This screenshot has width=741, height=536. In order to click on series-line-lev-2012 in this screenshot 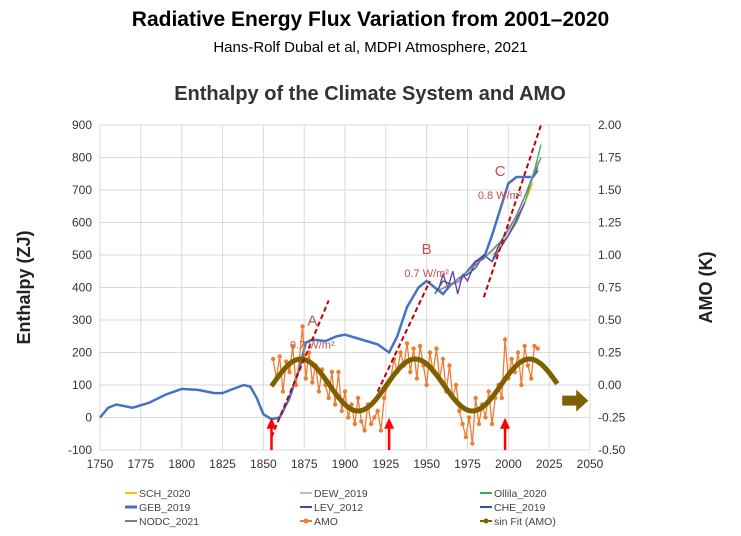, I will do `click(481, 248)`.